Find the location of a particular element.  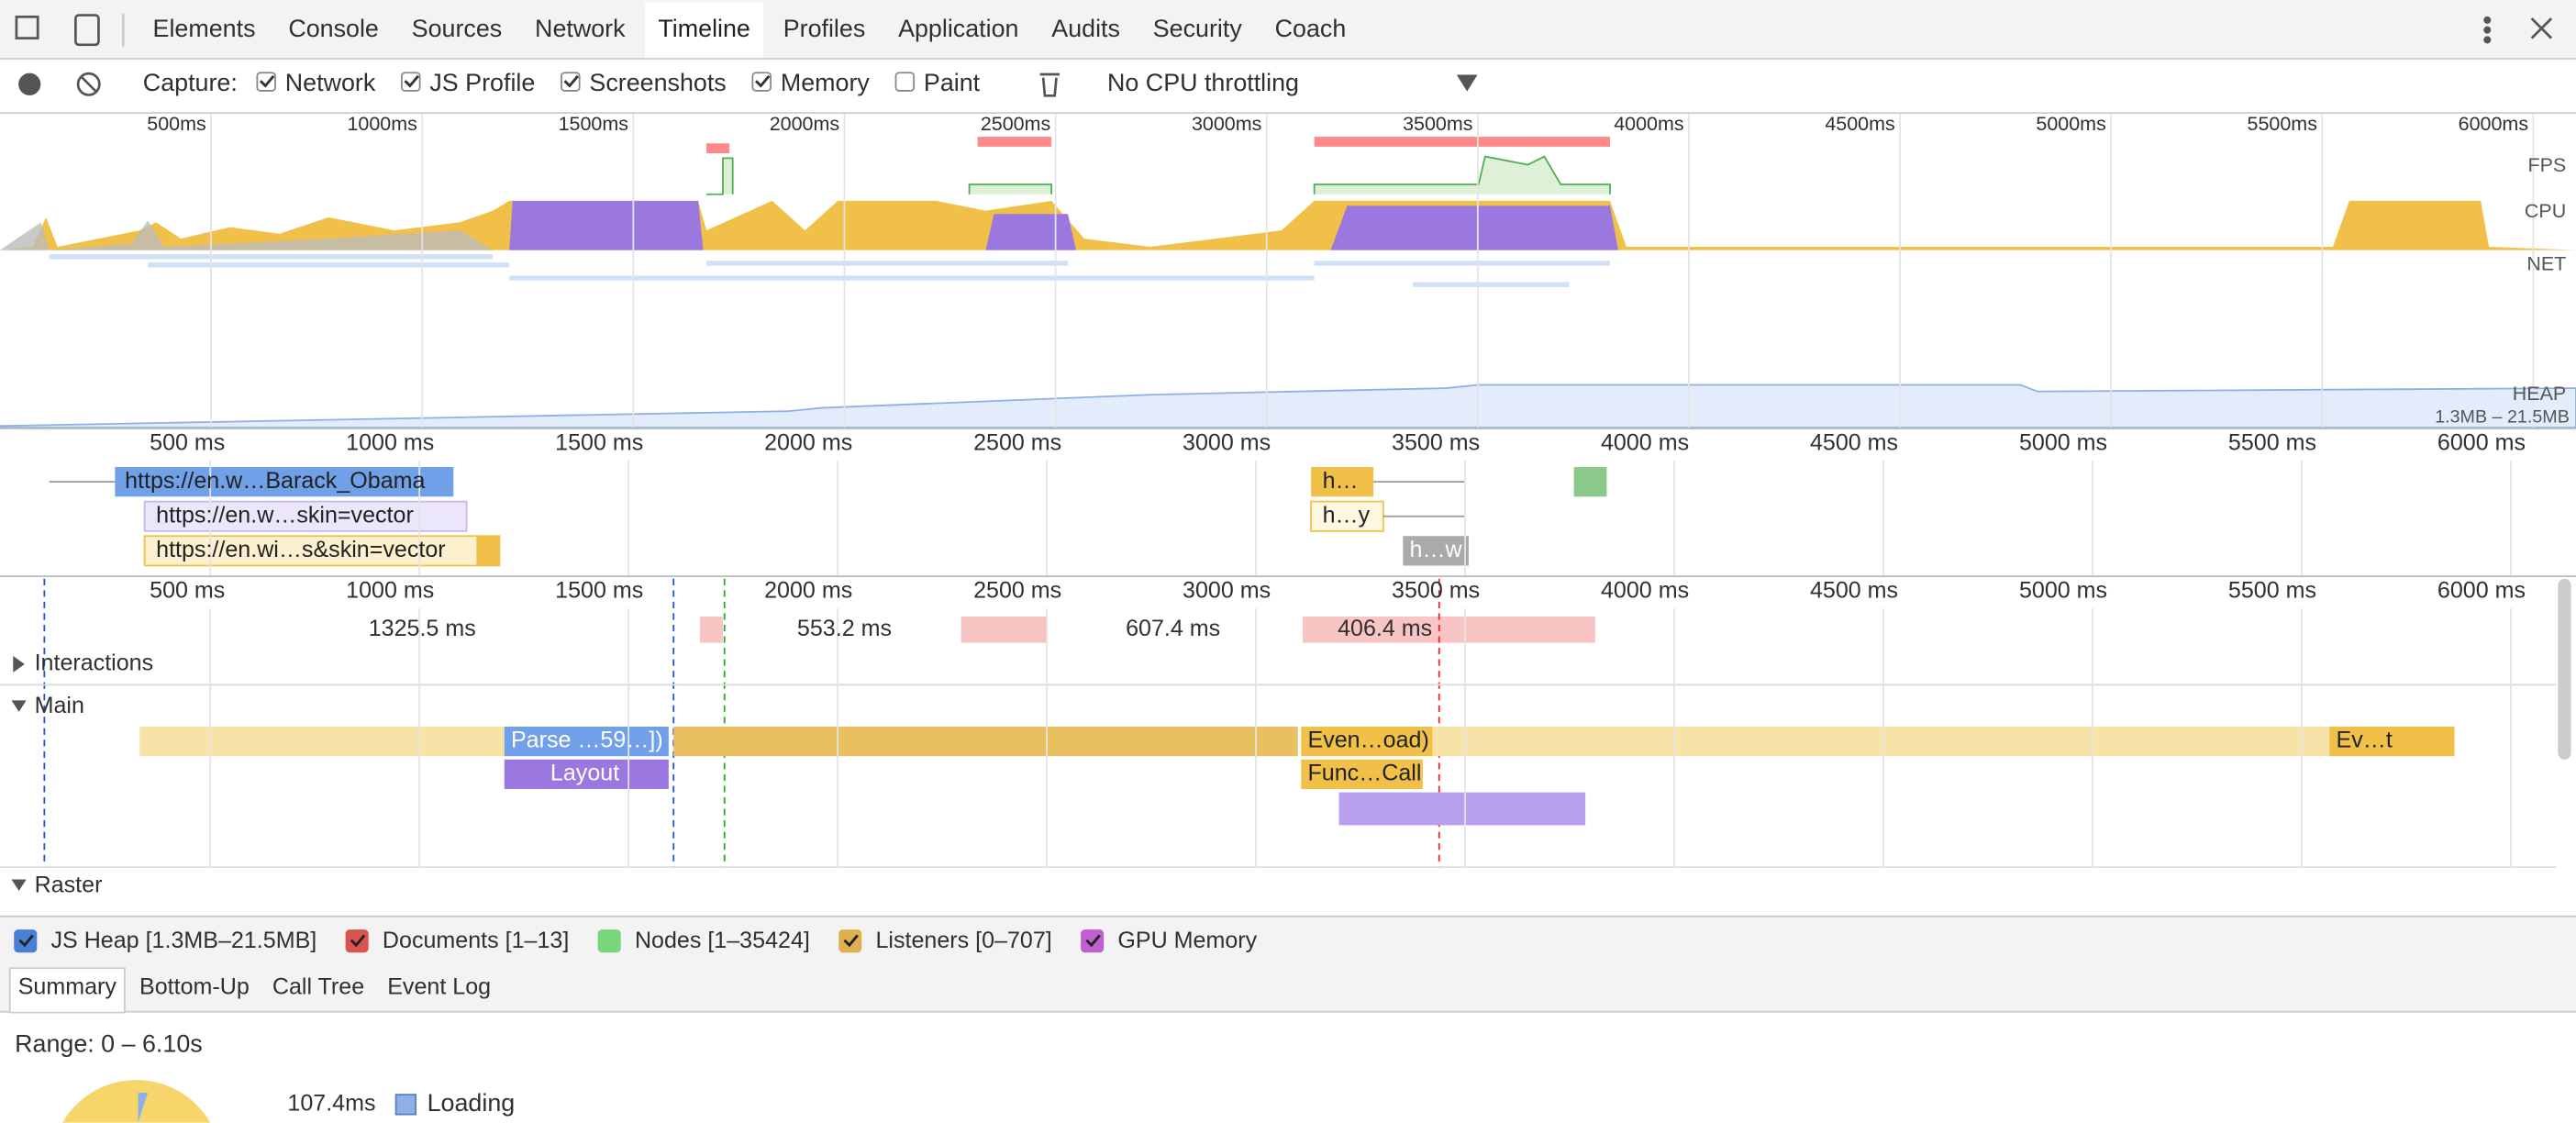

trash-icon is located at coordinates (1049, 84).